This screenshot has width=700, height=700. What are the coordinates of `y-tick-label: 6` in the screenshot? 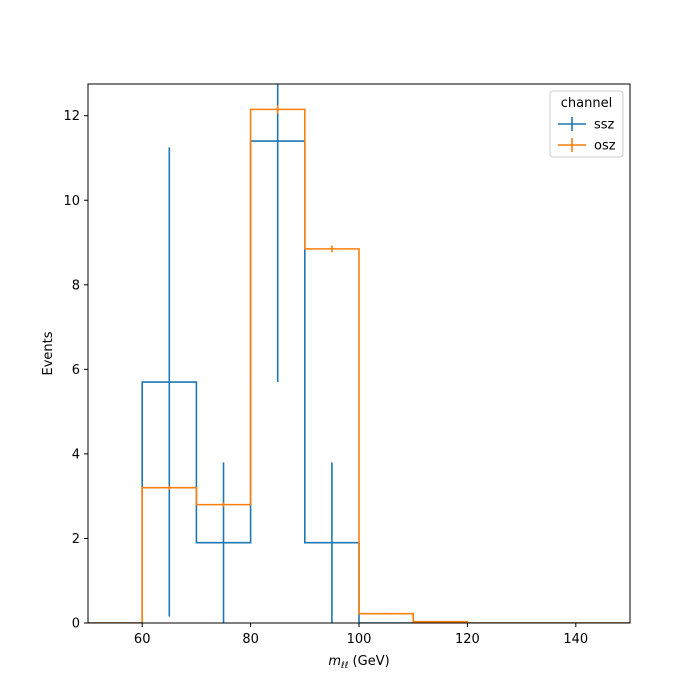 It's located at (76, 370).